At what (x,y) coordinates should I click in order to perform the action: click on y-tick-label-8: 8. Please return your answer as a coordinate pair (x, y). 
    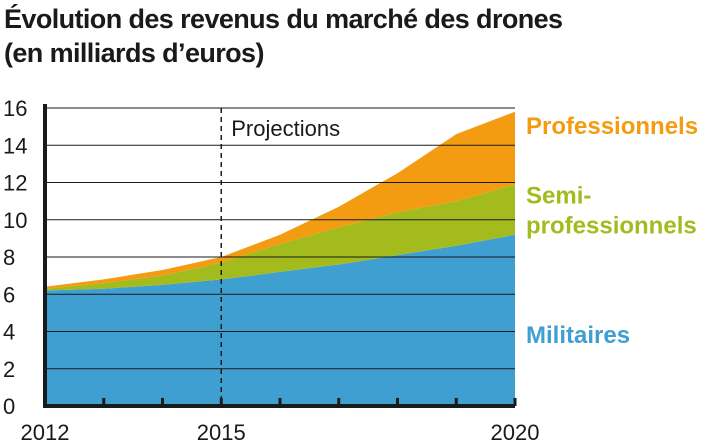
    Looking at the image, I should click on (9, 257).